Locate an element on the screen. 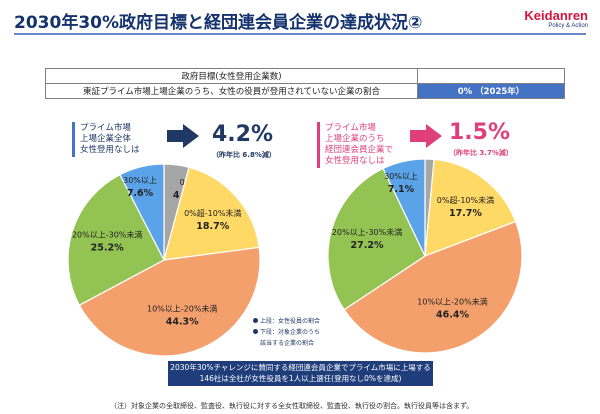 The width and height of the screenshot is (600, 414). note-line: 146社は全社が女性役員を1人以上選任(登用なし0%を達成) is located at coordinates (300, 378).